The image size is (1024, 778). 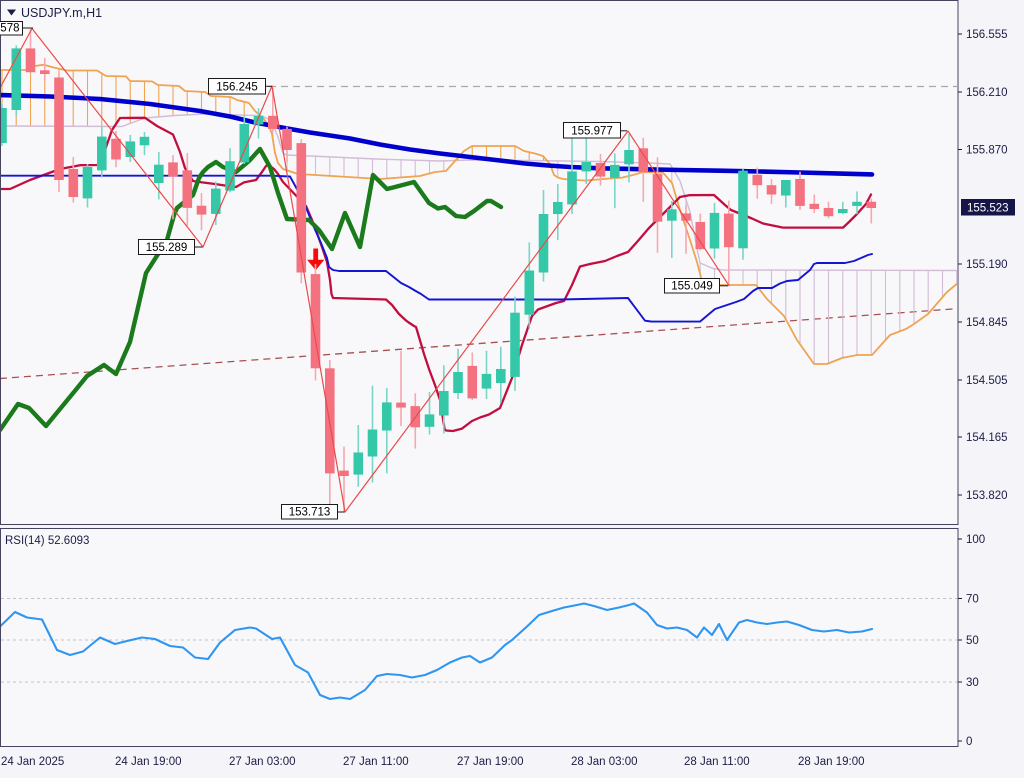 What do you see at coordinates (987, 323) in the screenshot?
I see `svg-text: 154.845` at bounding box center [987, 323].